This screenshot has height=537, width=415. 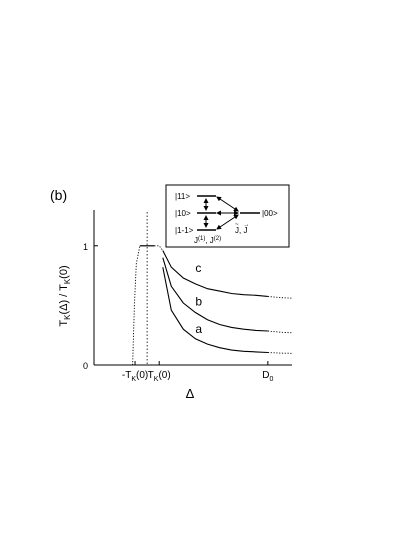 I want to click on series-a-dotted, so click(x=280, y=353).